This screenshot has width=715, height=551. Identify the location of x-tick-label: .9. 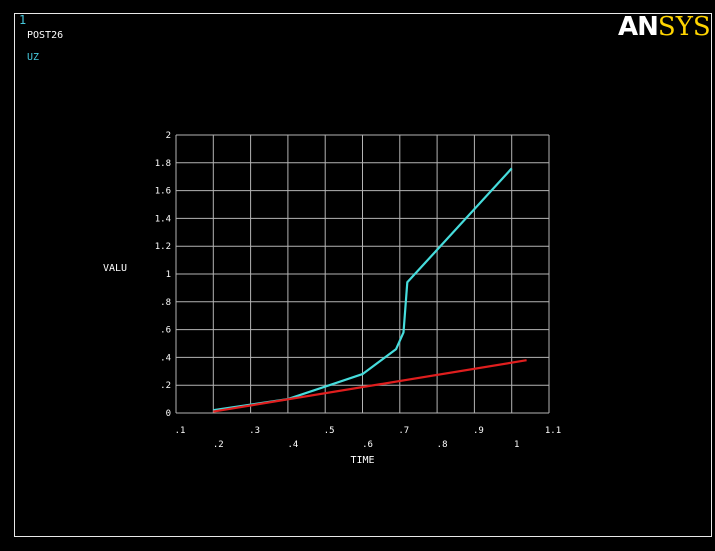
(478, 431).